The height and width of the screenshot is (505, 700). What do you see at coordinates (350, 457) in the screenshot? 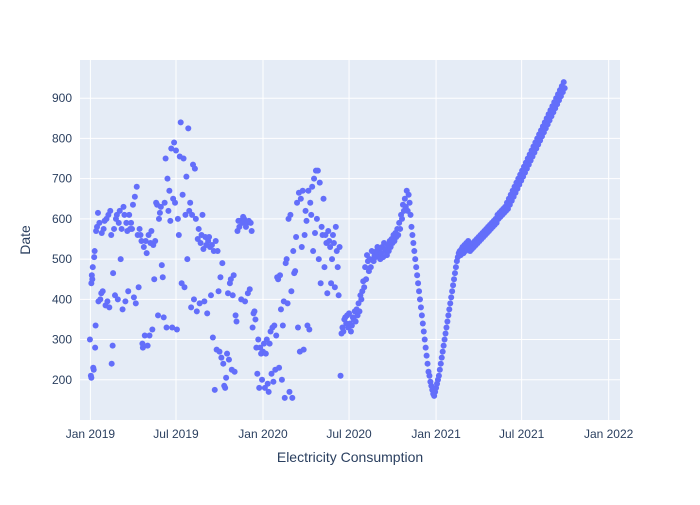
I see `x-axis-title: Electricity Consumption` at bounding box center [350, 457].